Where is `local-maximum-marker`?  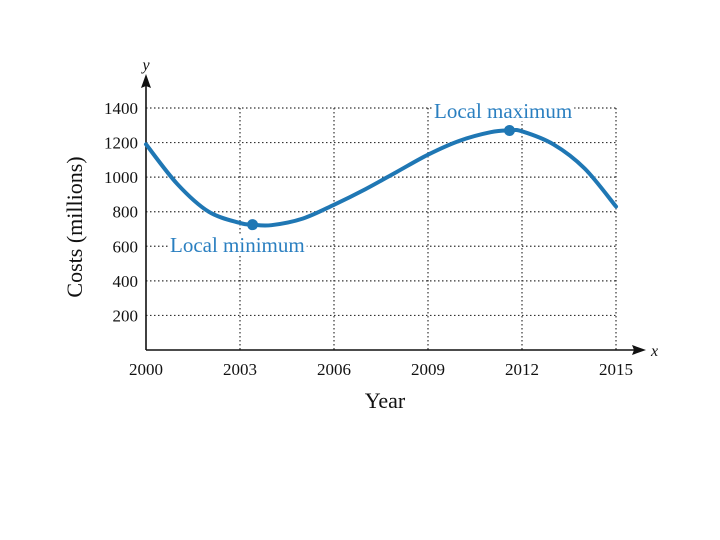
local-maximum-marker is located at coordinates (509, 130).